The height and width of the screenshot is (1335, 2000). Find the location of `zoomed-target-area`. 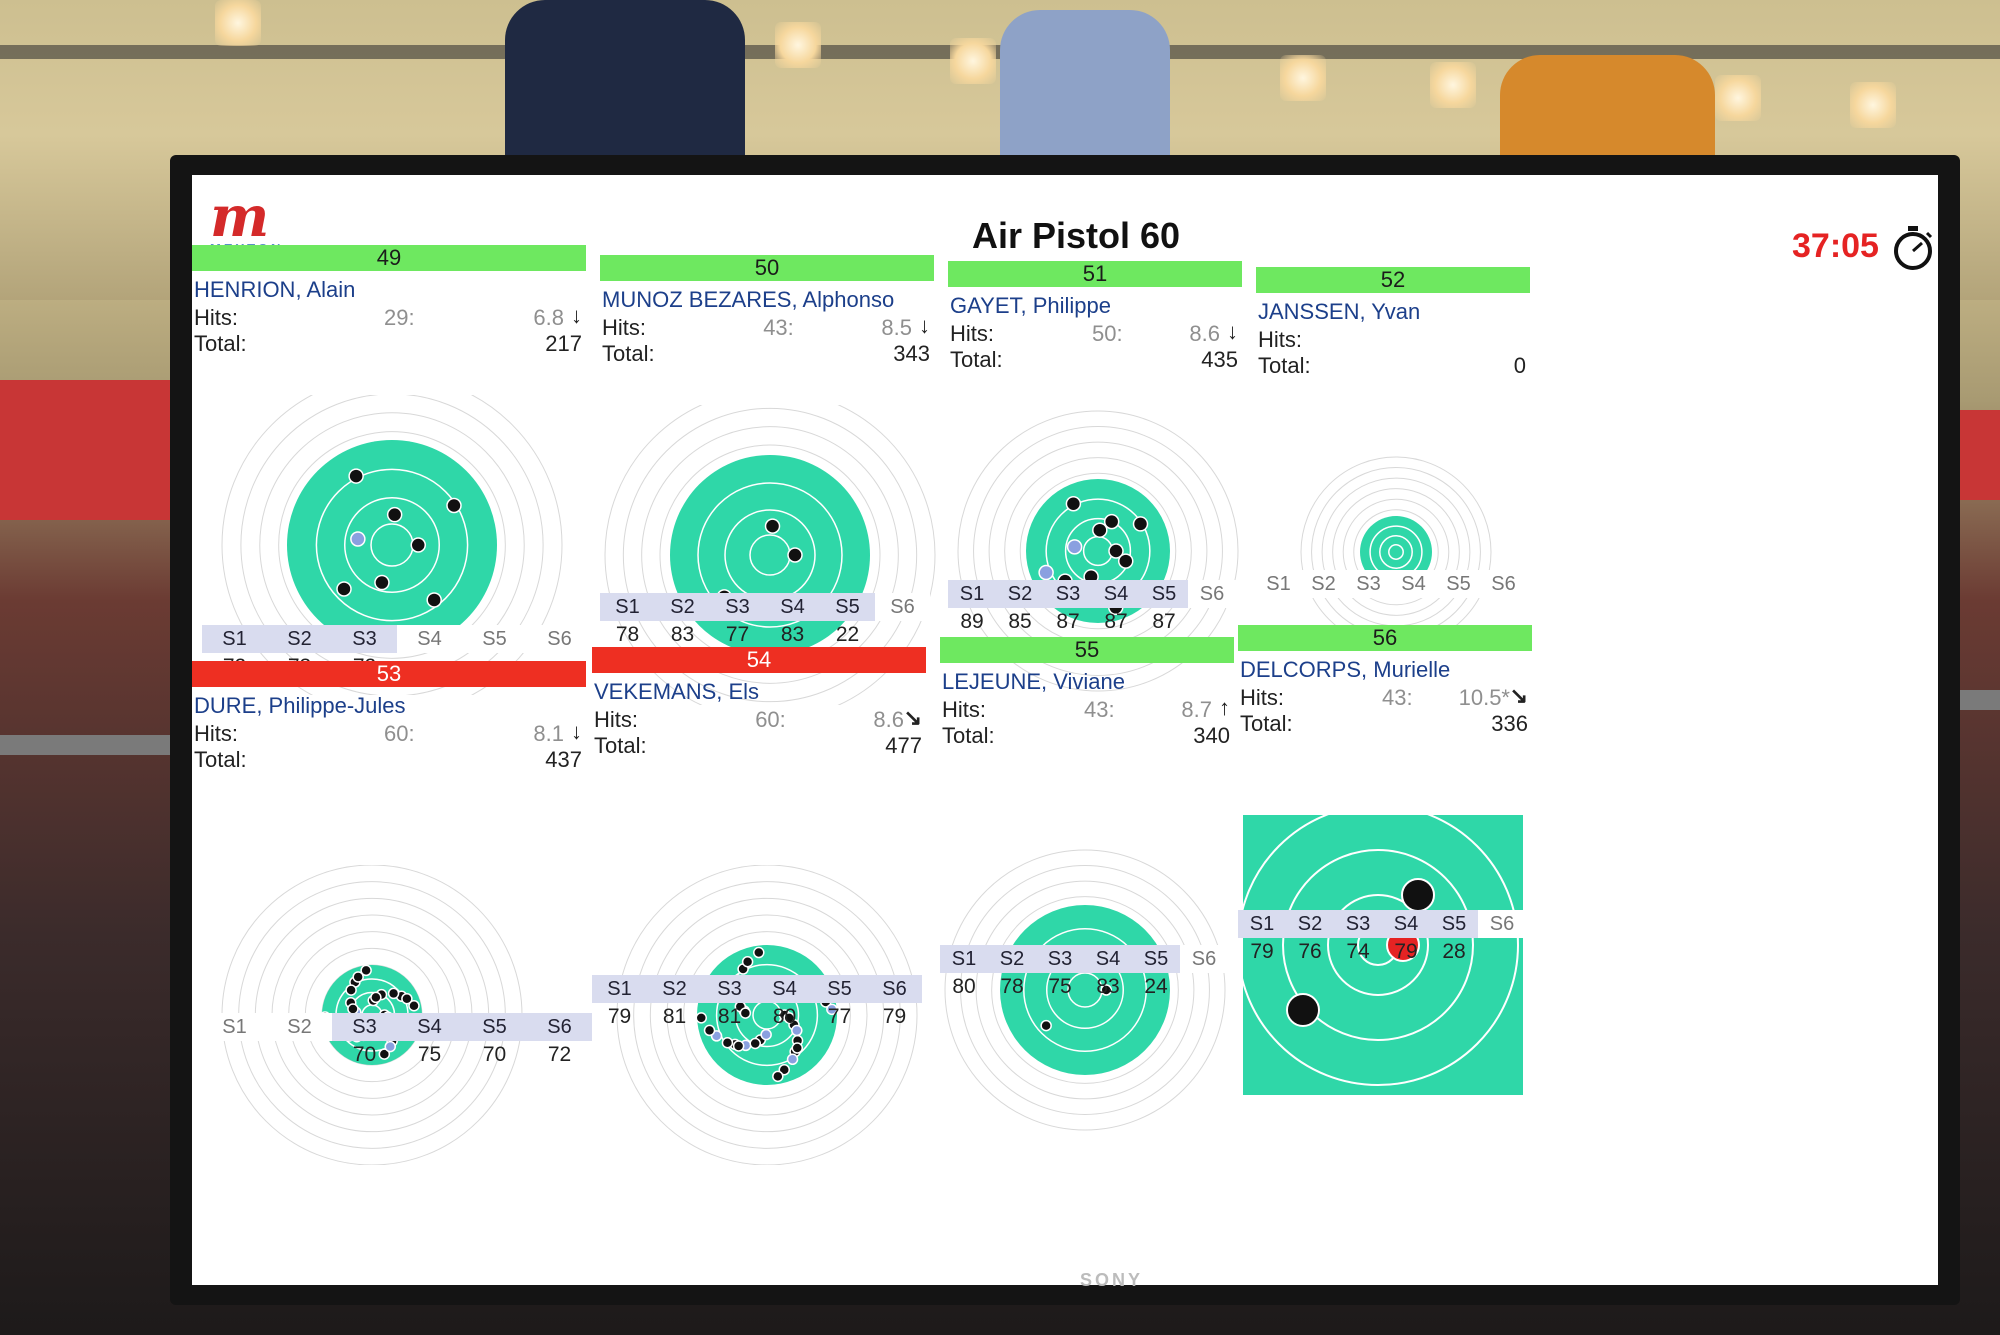

zoomed-target-area is located at coordinates (1383, 955).